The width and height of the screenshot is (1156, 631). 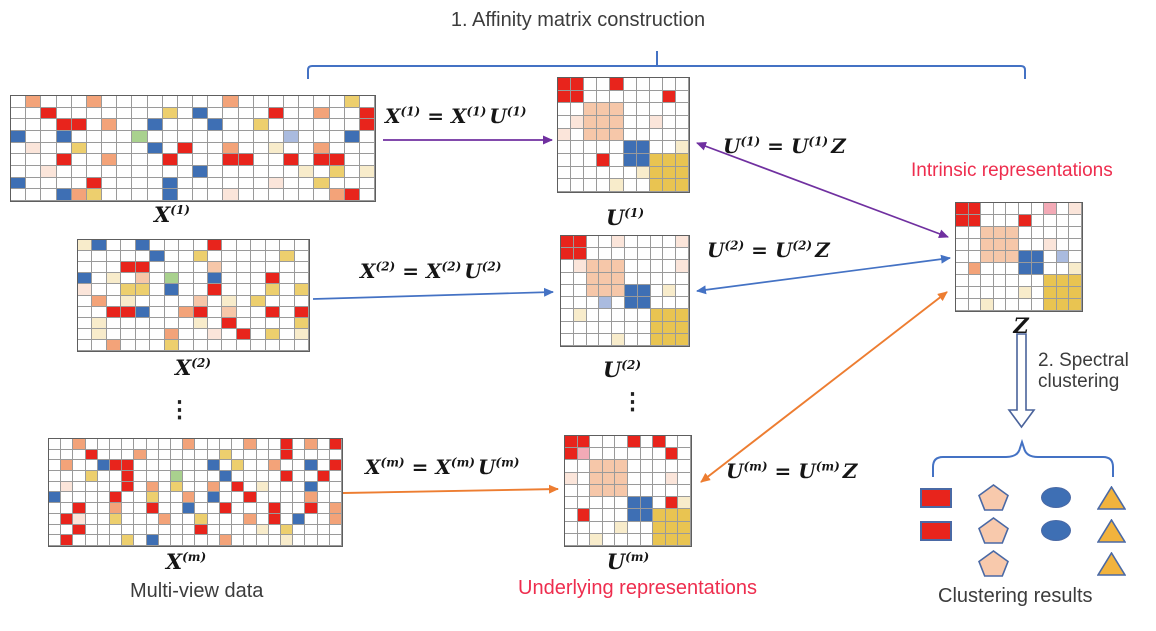 I want to click on matrix-z-label: Z, so click(x=1021, y=325).